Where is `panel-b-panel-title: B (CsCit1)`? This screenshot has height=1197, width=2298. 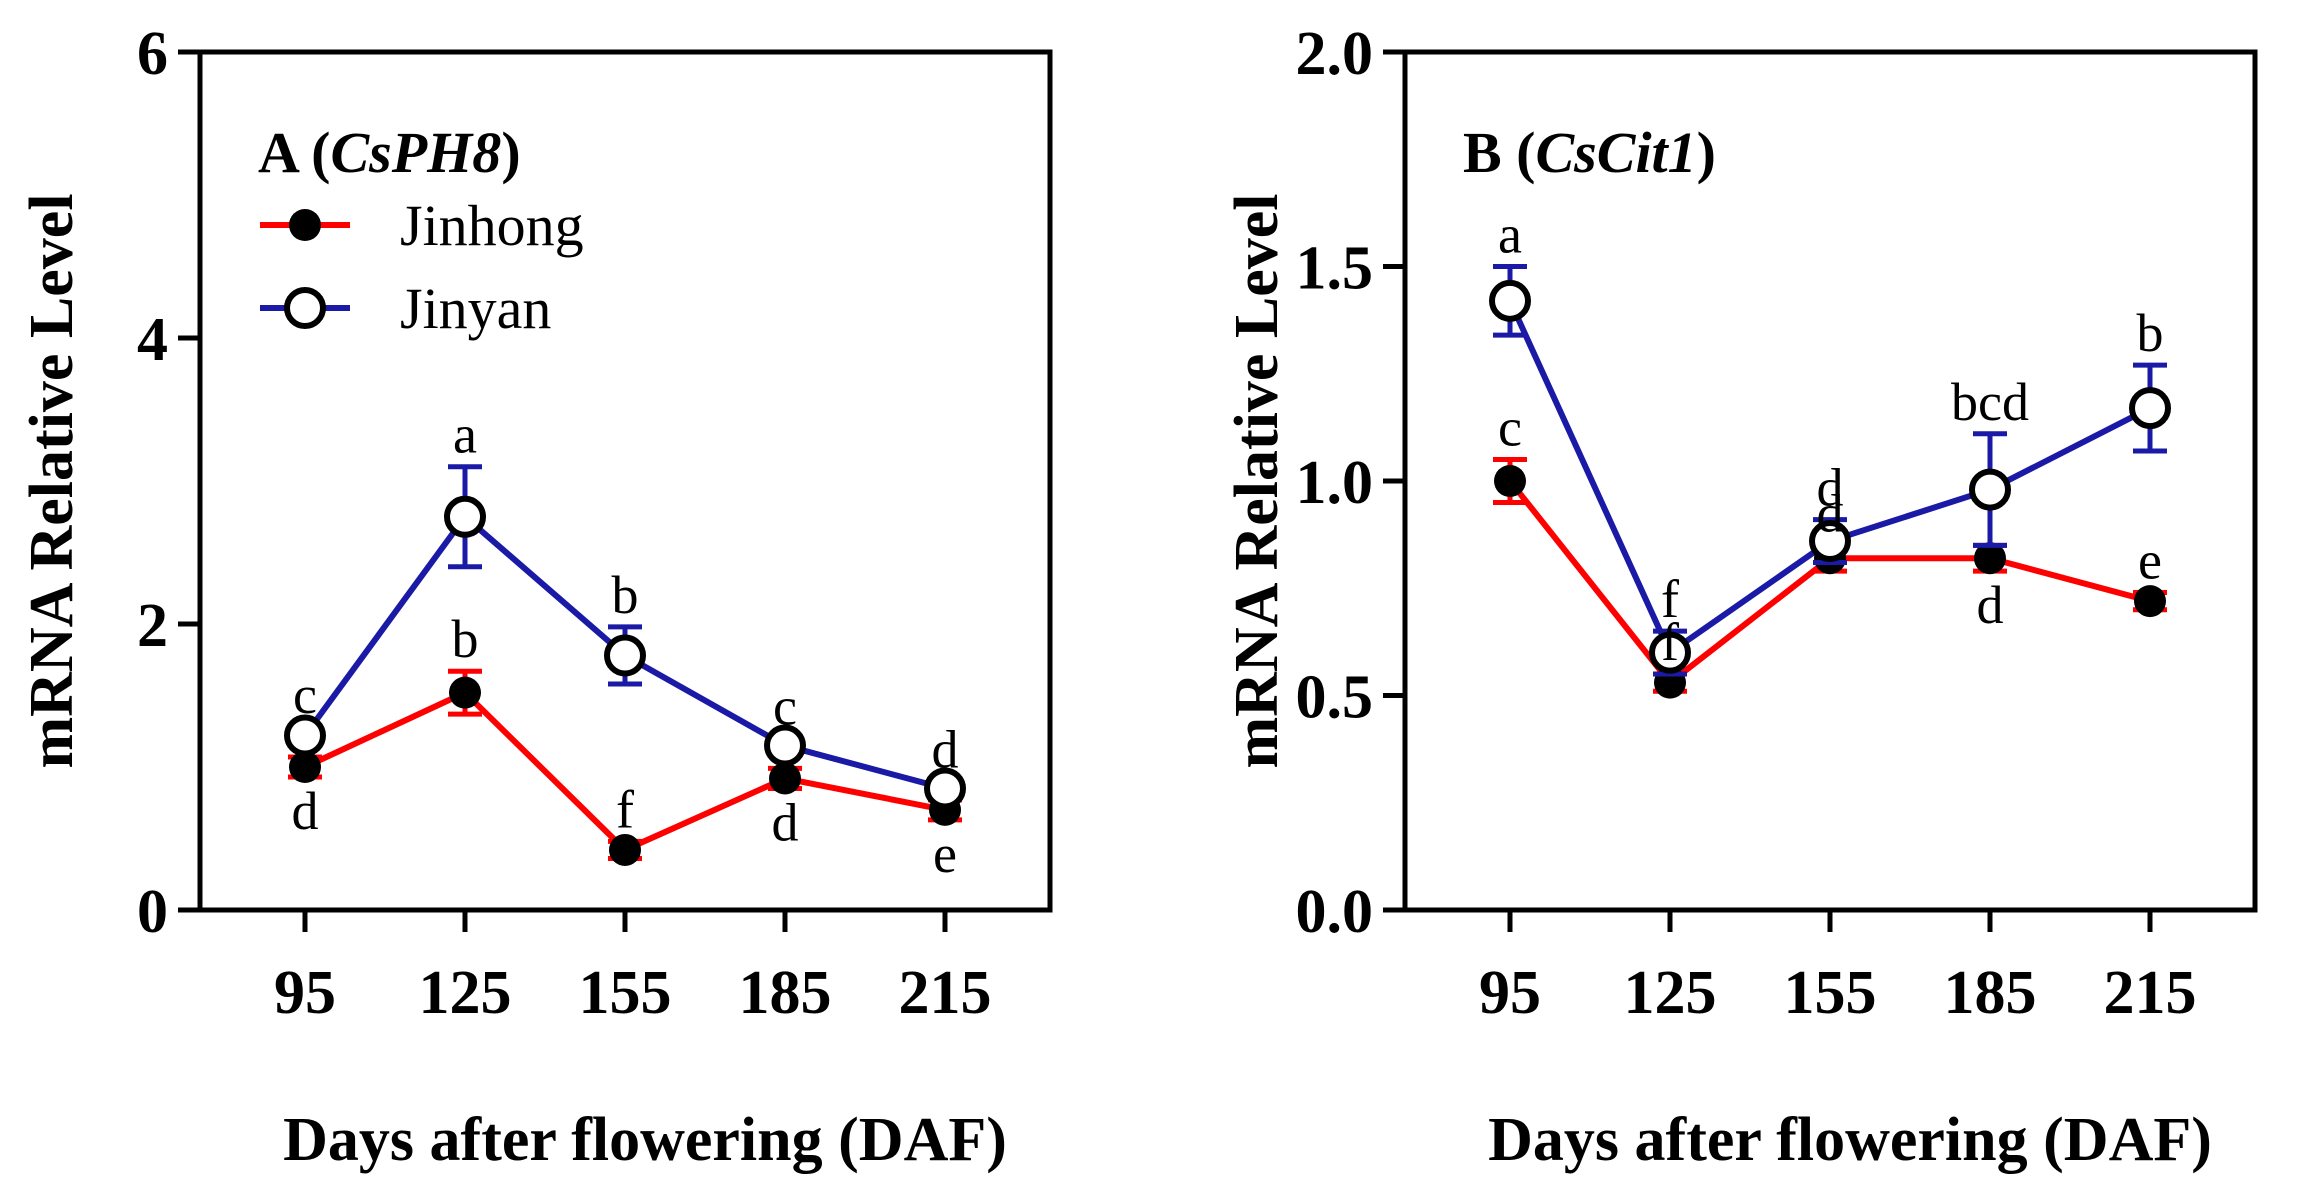 panel-b-panel-title: B (CsCit1) is located at coordinates (1589, 152).